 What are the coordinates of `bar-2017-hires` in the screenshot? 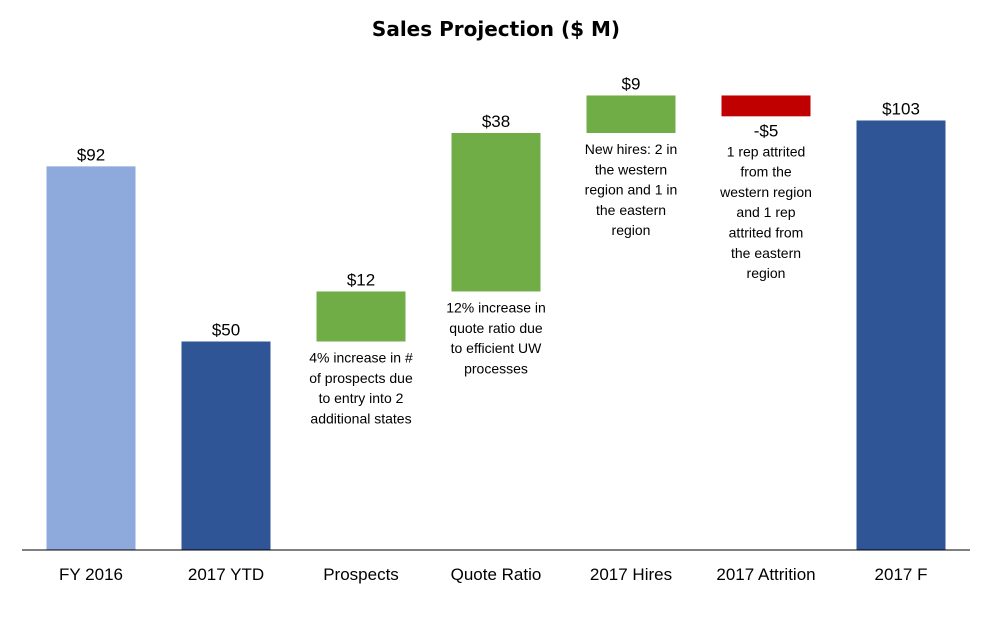 It's located at (631, 114).